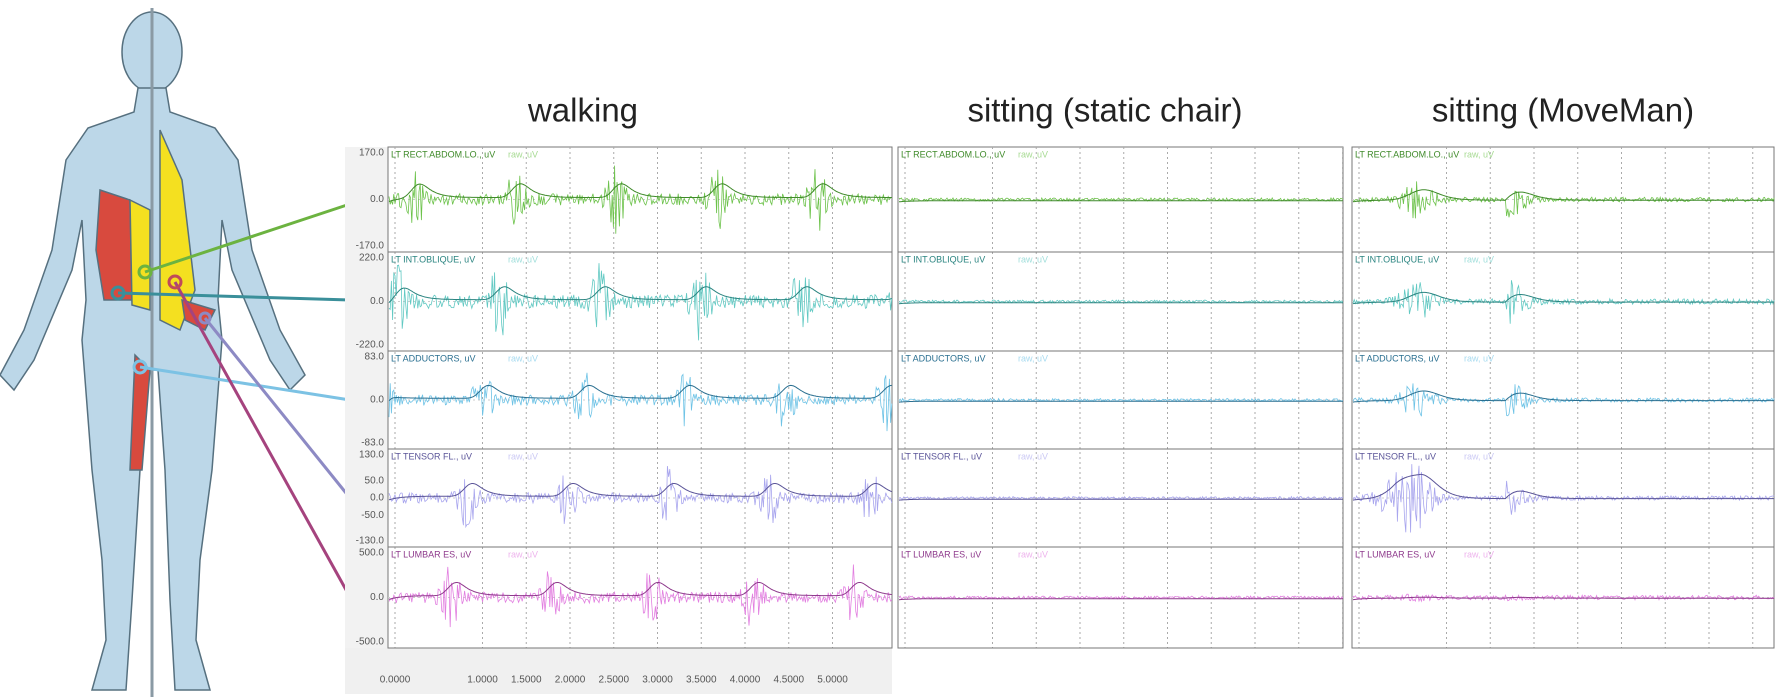 This screenshot has width=1776, height=697. Describe the element at coordinates (1104, 110) in the screenshot. I see `panel-title: sitting (static chair)` at that location.